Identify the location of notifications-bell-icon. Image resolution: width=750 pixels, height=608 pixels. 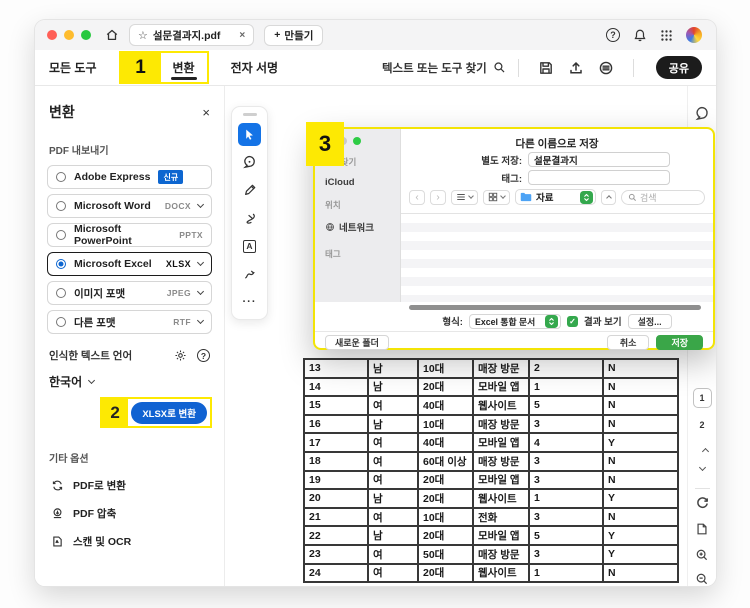
(640, 35).